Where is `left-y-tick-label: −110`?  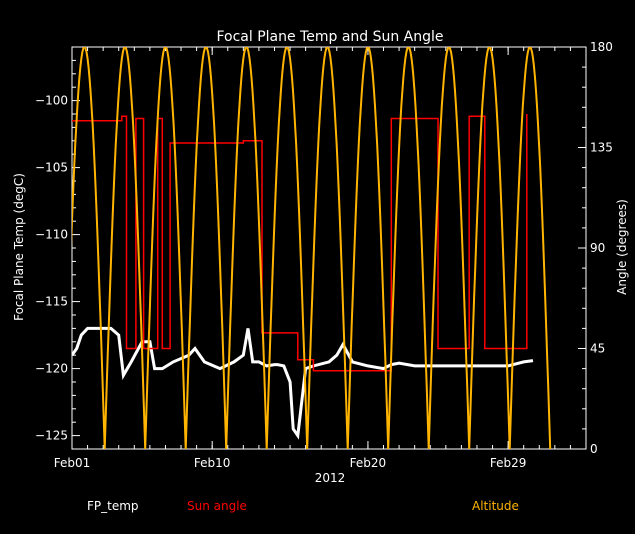 left-y-tick-label: −110 is located at coordinates (51, 235).